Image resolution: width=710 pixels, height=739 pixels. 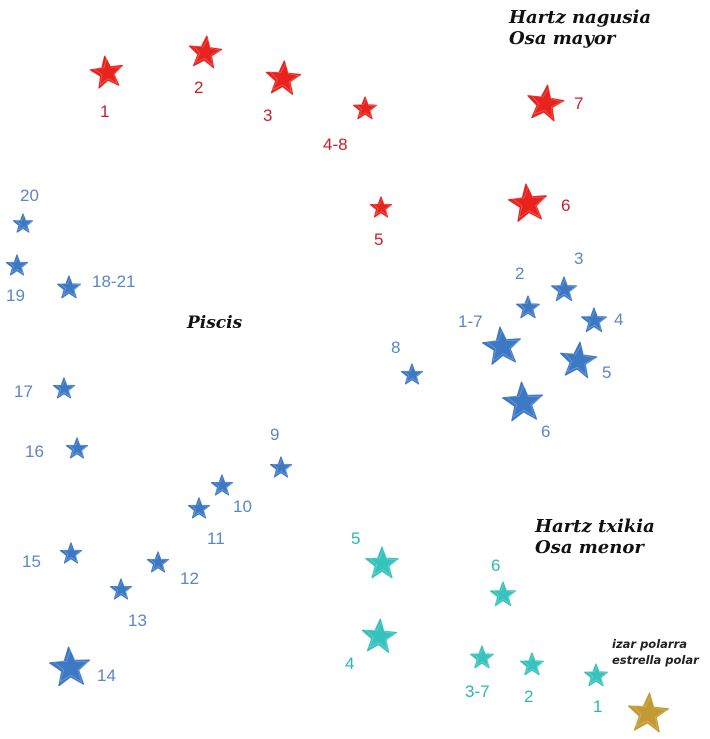 I want to click on piscis-label-12: 12, so click(x=189, y=578).